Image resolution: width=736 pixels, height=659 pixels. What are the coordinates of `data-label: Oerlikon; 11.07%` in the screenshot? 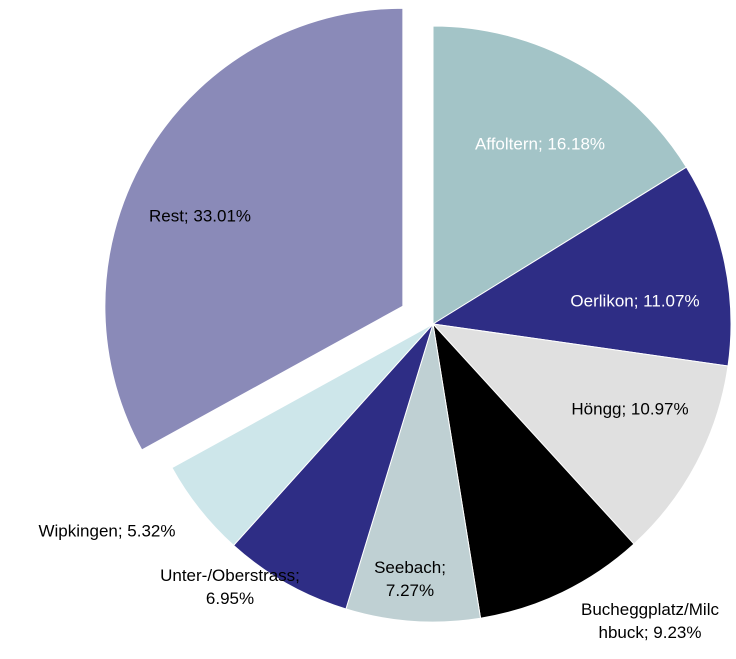 It's located at (634, 300).